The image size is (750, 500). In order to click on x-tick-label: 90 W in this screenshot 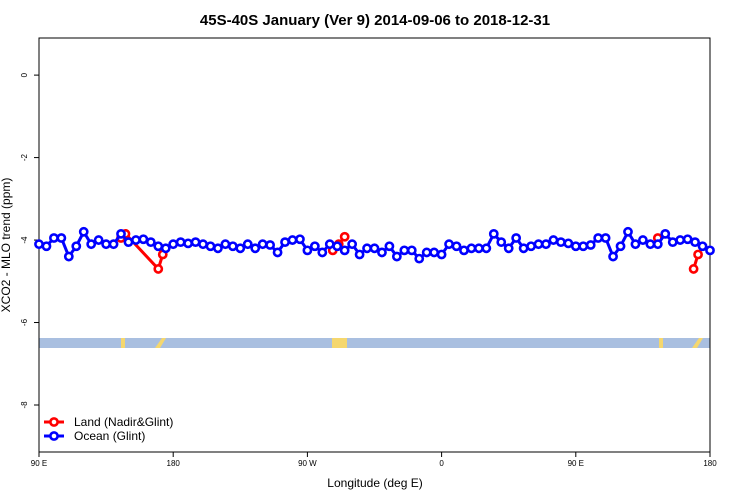, I will do `click(307, 463)`.